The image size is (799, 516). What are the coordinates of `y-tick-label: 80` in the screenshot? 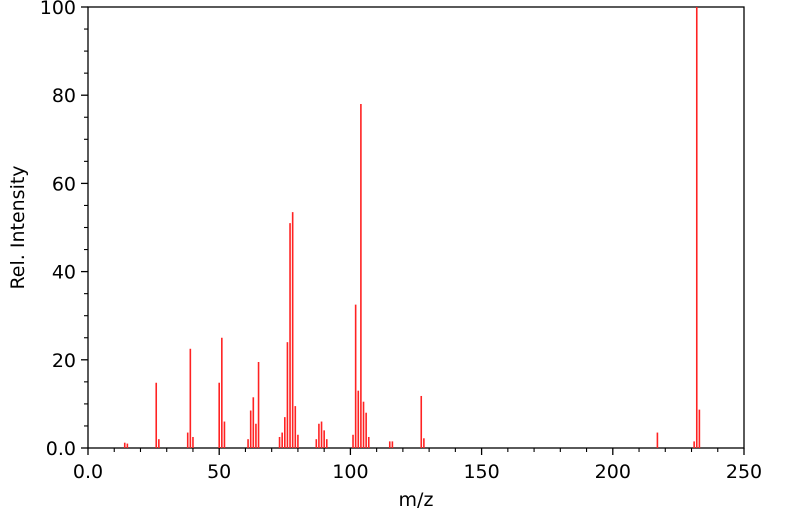 It's located at (64, 96).